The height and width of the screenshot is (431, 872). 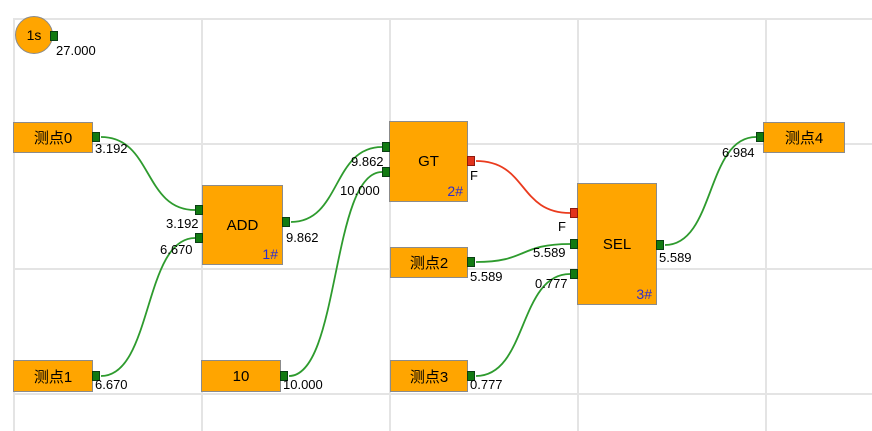 I want to click on node-point4: 测点4, so click(x=804, y=137).